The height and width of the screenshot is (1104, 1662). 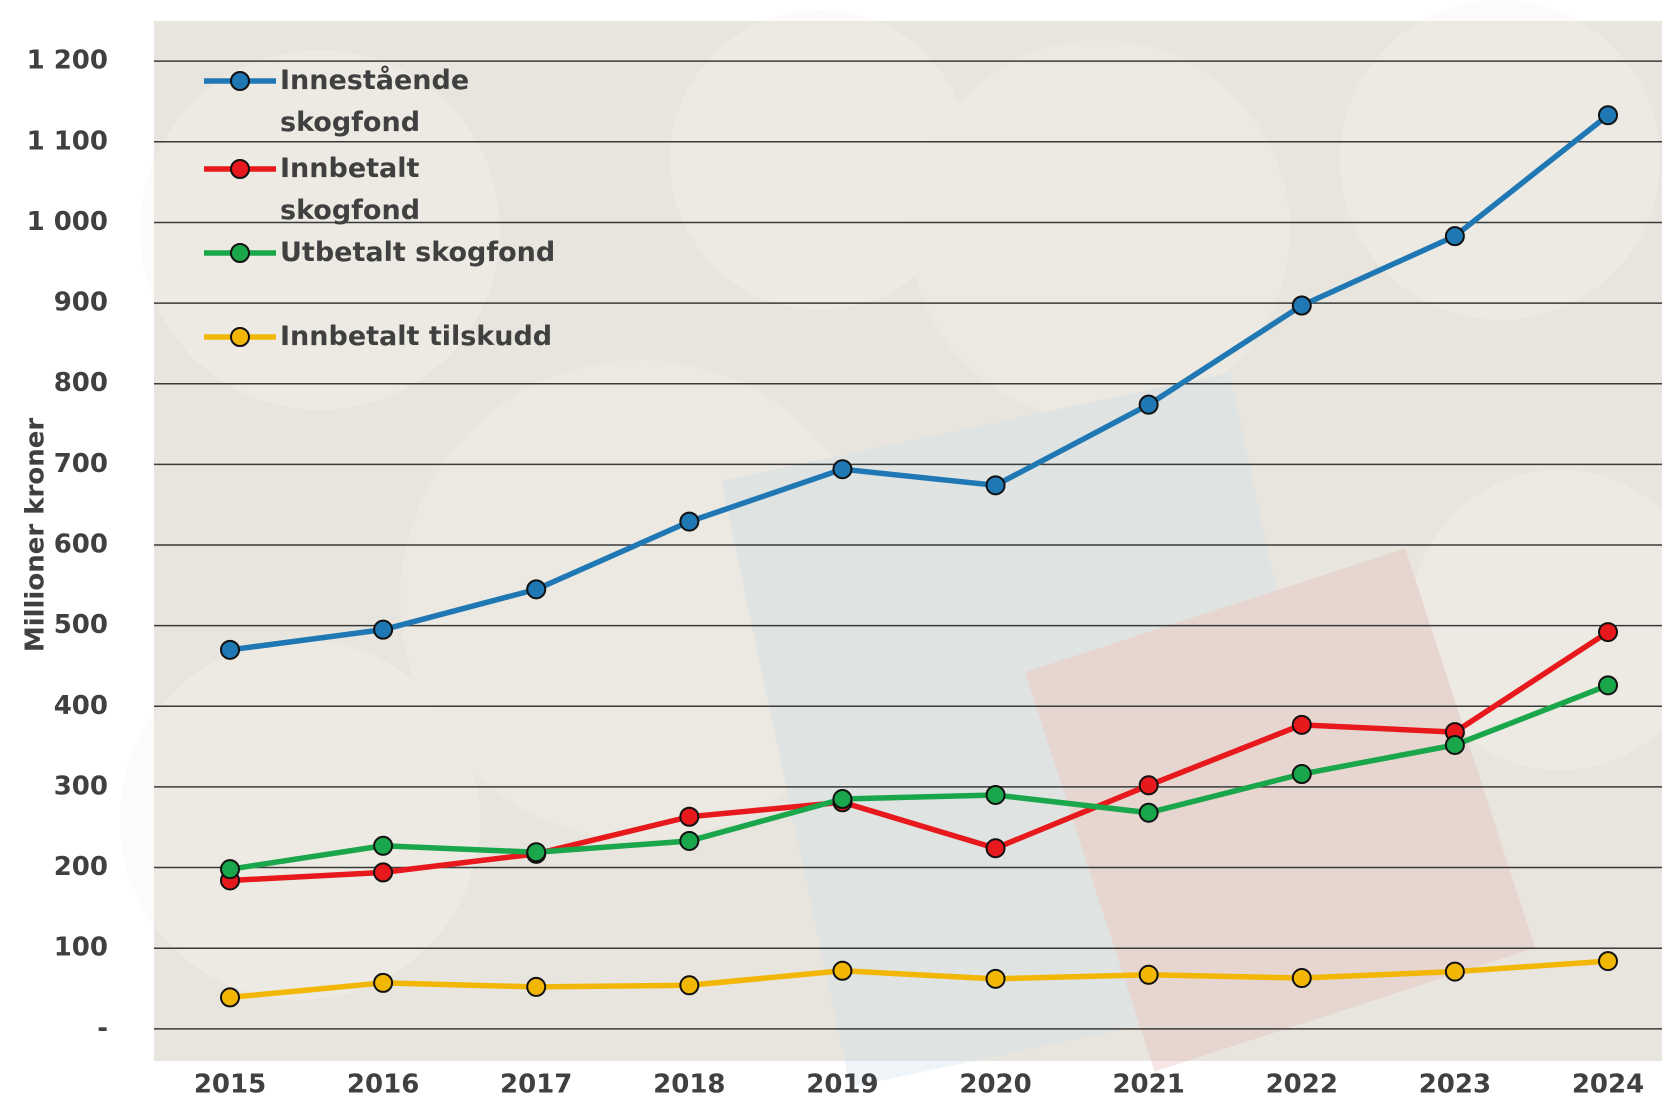 What do you see at coordinates (81, 625) in the screenshot?
I see `y-tick-label: 500` at bounding box center [81, 625].